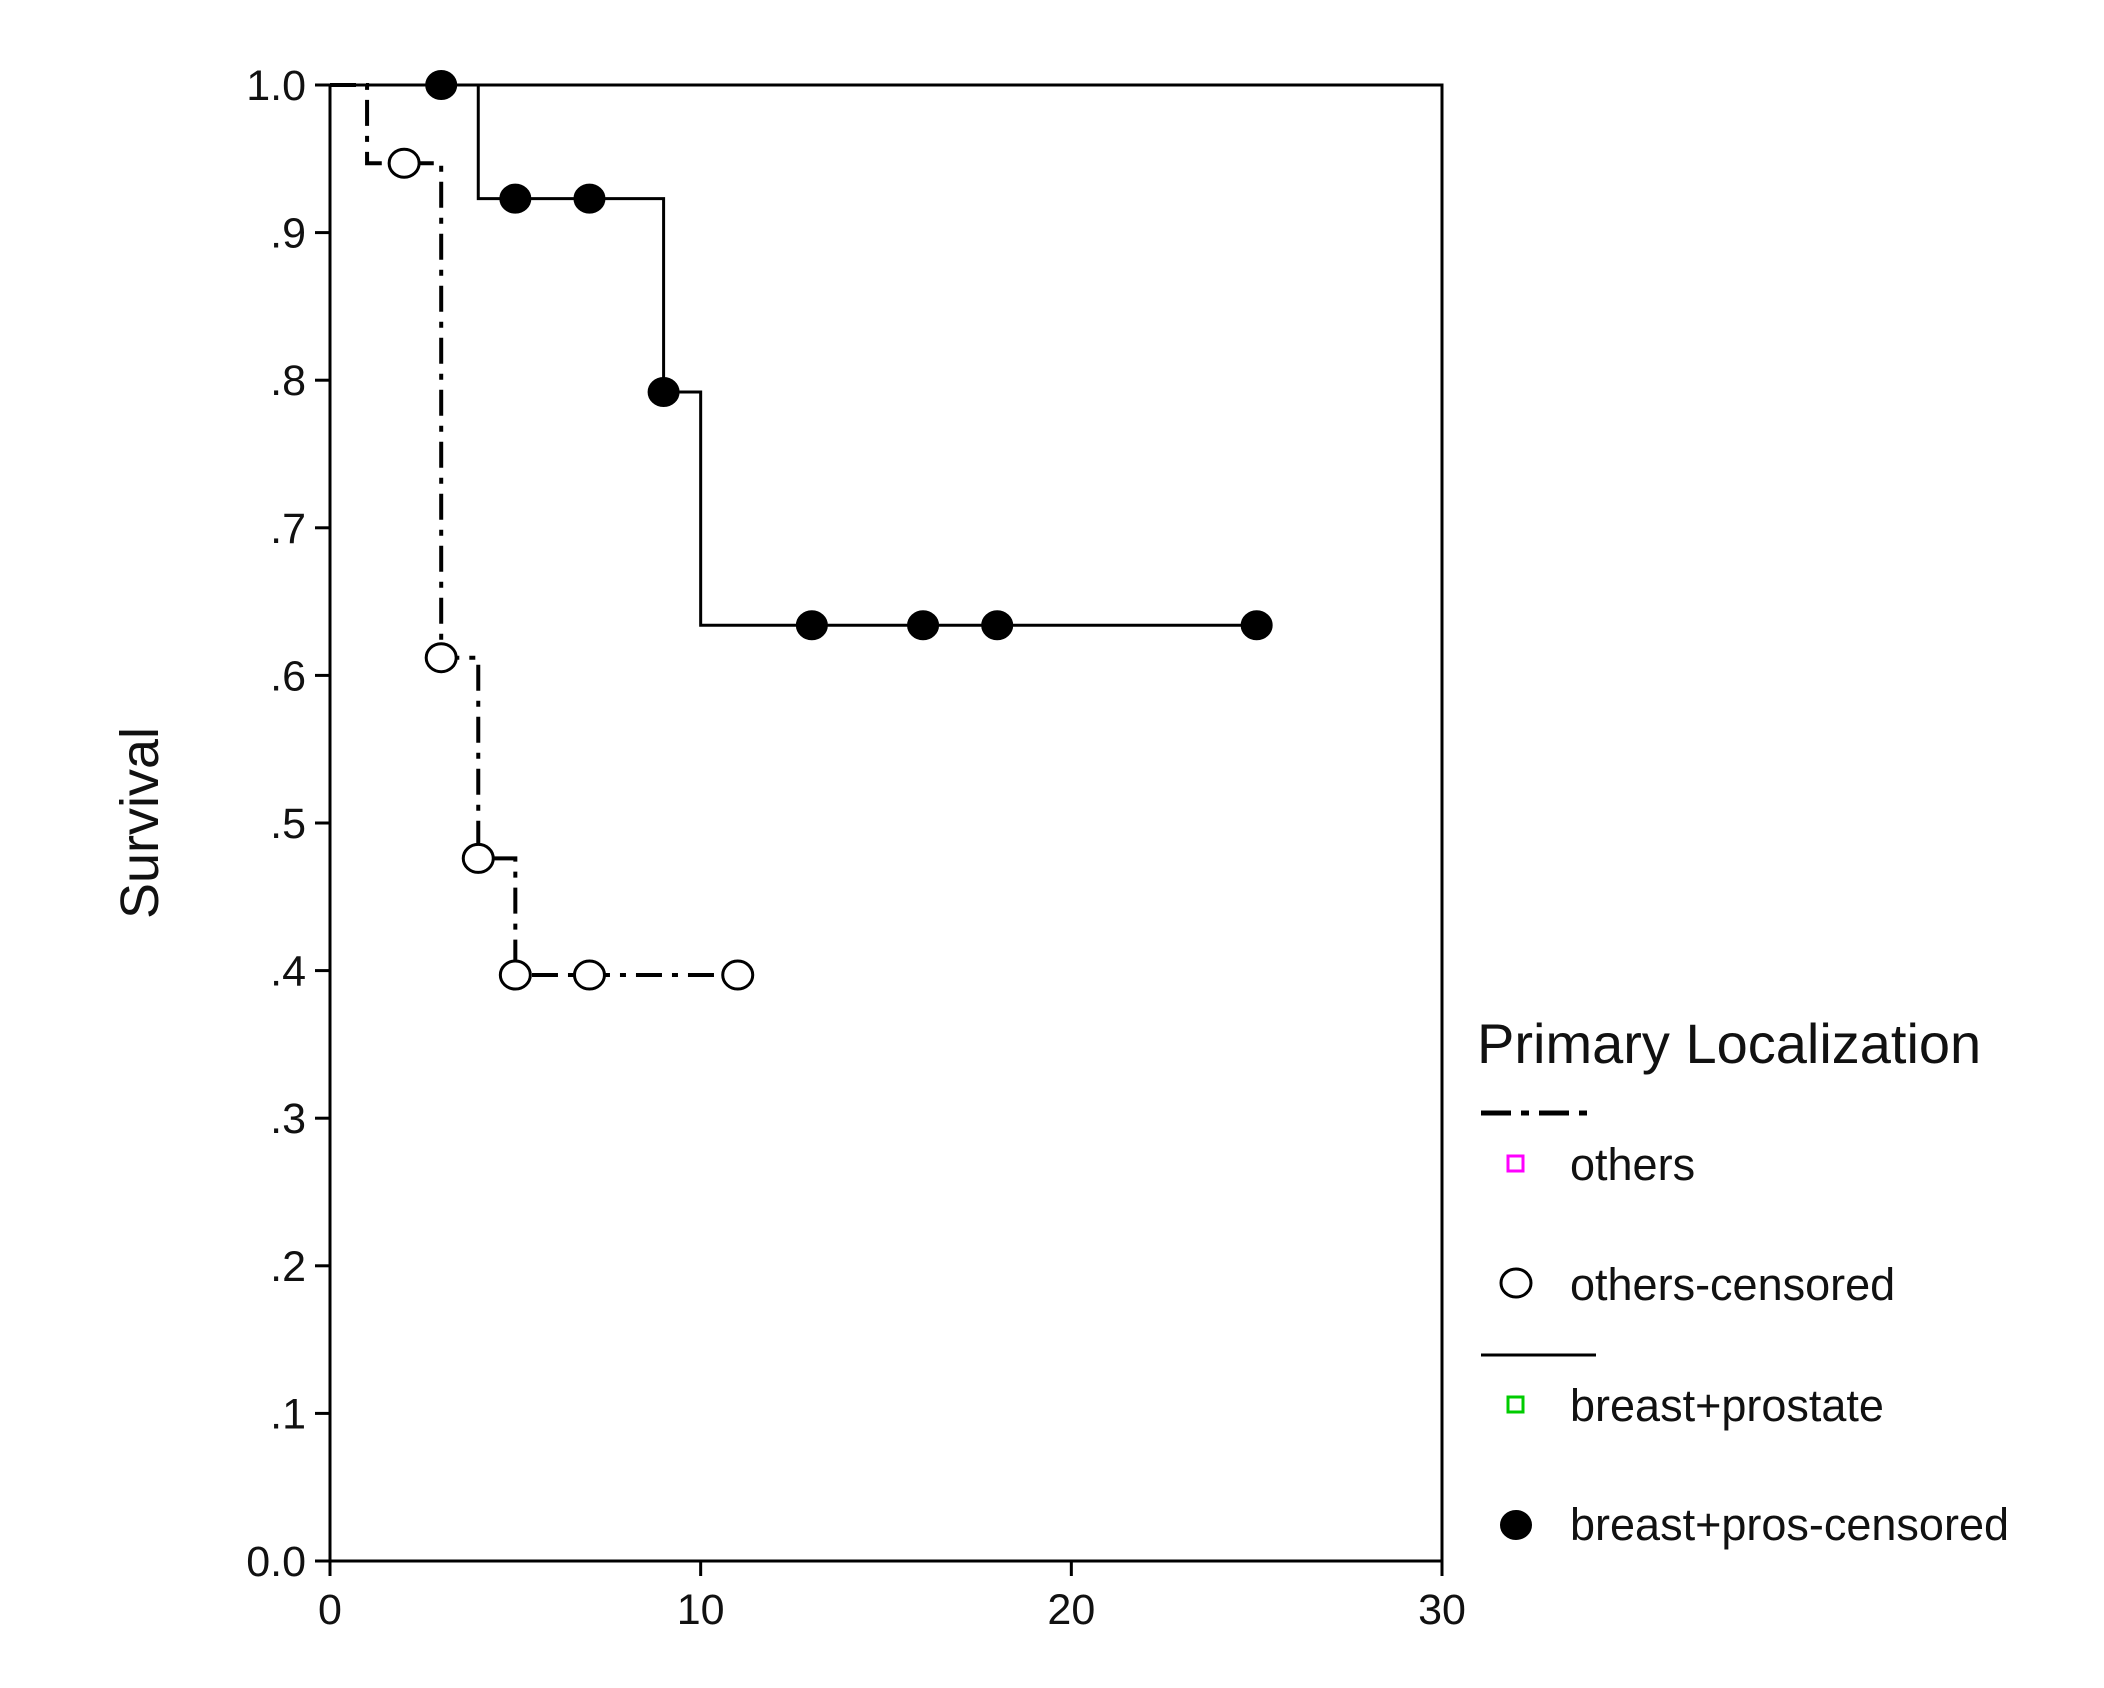 The height and width of the screenshot is (1688, 2104). Describe the element at coordinates (288, 676) in the screenshot. I see `y-tick-label: .6` at that location.